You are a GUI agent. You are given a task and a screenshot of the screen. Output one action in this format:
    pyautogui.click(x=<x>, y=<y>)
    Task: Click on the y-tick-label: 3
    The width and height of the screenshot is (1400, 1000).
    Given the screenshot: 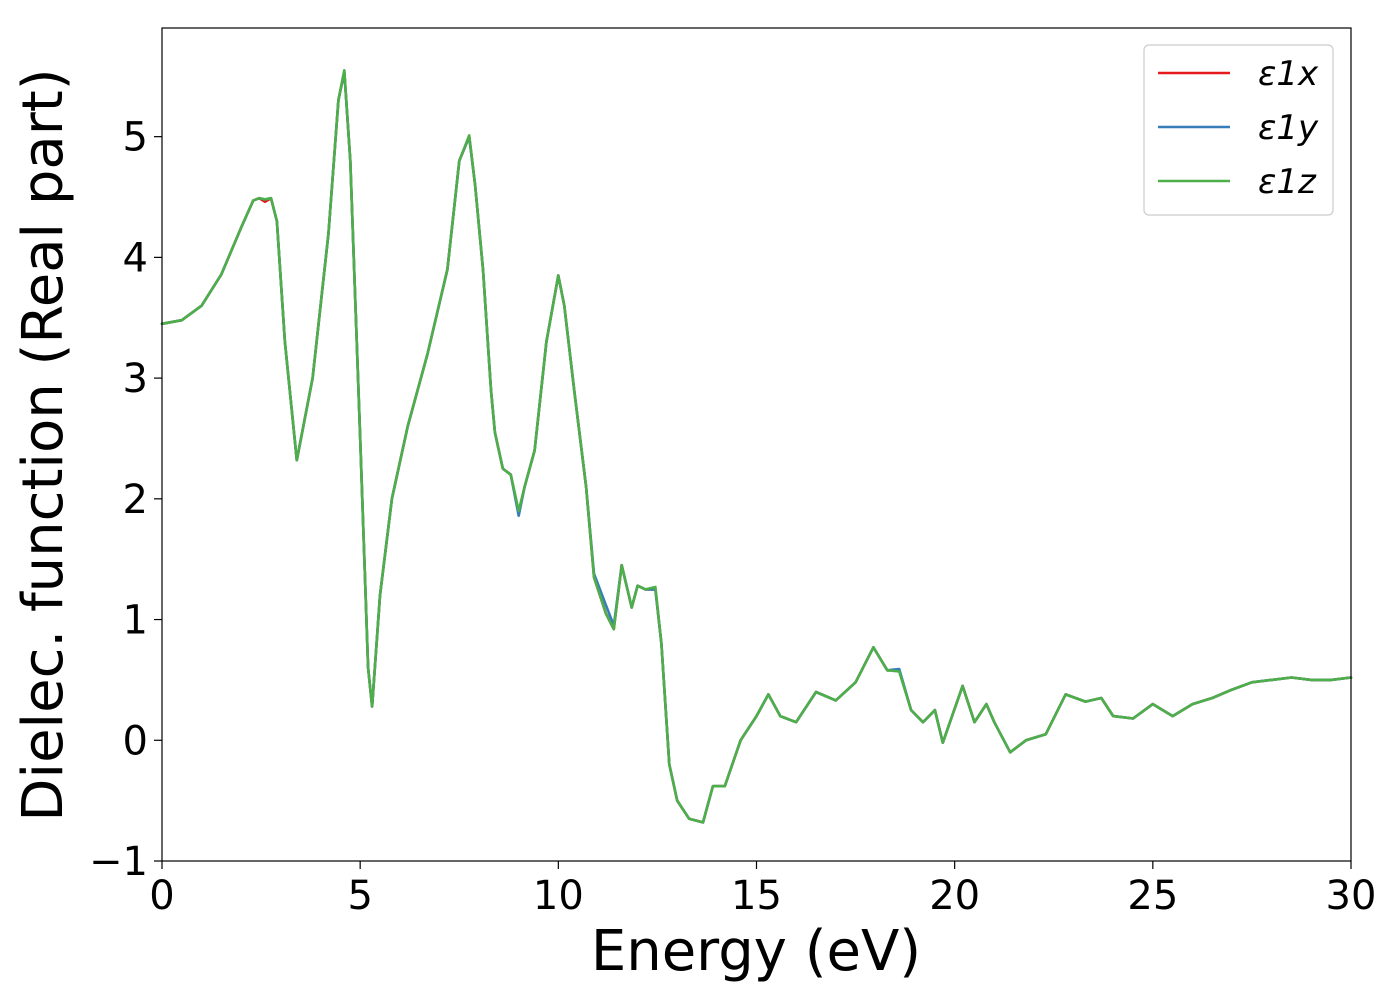 What is the action you would take?
    pyautogui.click(x=135, y=379)
    